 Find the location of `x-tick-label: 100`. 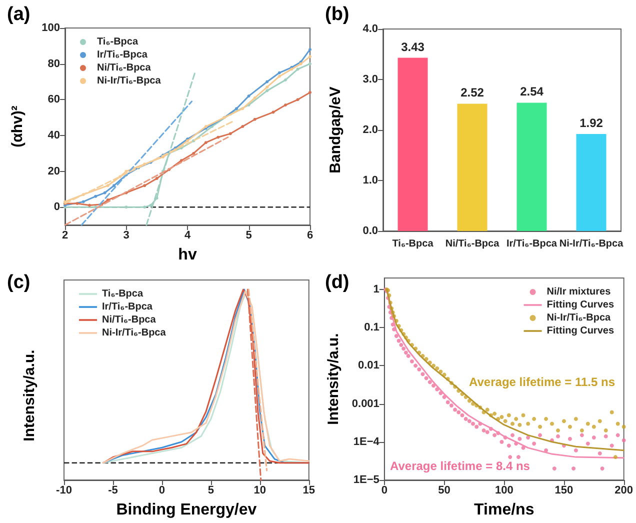

x-tick-label: 100 is located at coordinates (504, 490).